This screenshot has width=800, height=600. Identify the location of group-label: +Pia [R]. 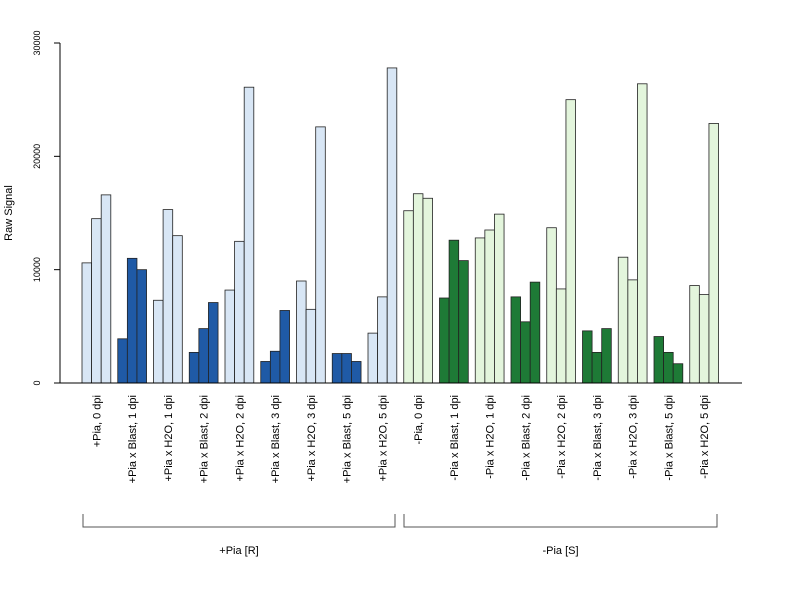
(238, 551).